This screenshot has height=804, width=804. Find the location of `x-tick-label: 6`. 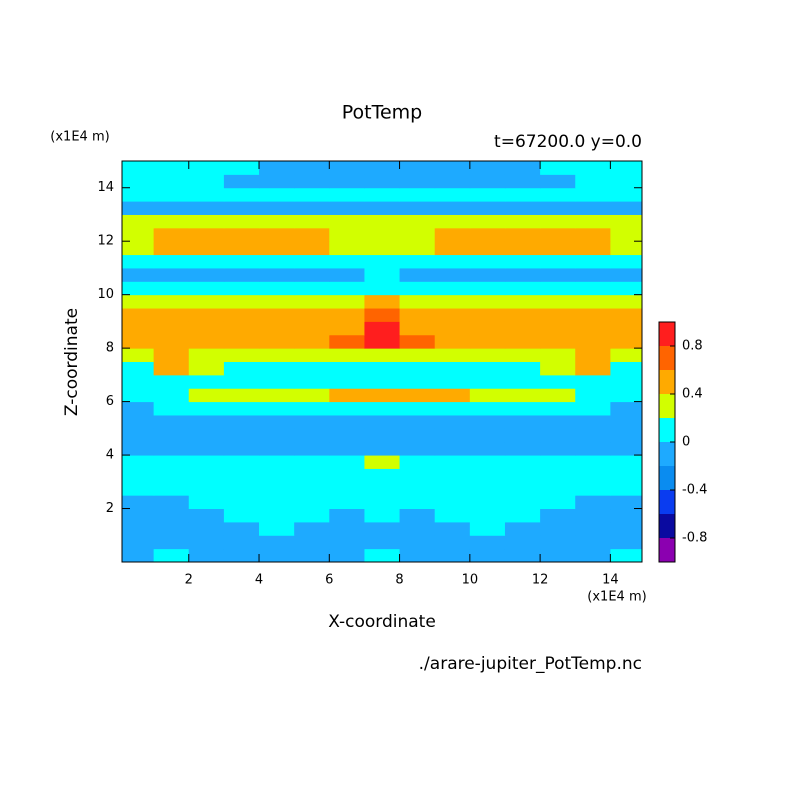

x-tick-label: 6 is located at coordinates (329, 580).